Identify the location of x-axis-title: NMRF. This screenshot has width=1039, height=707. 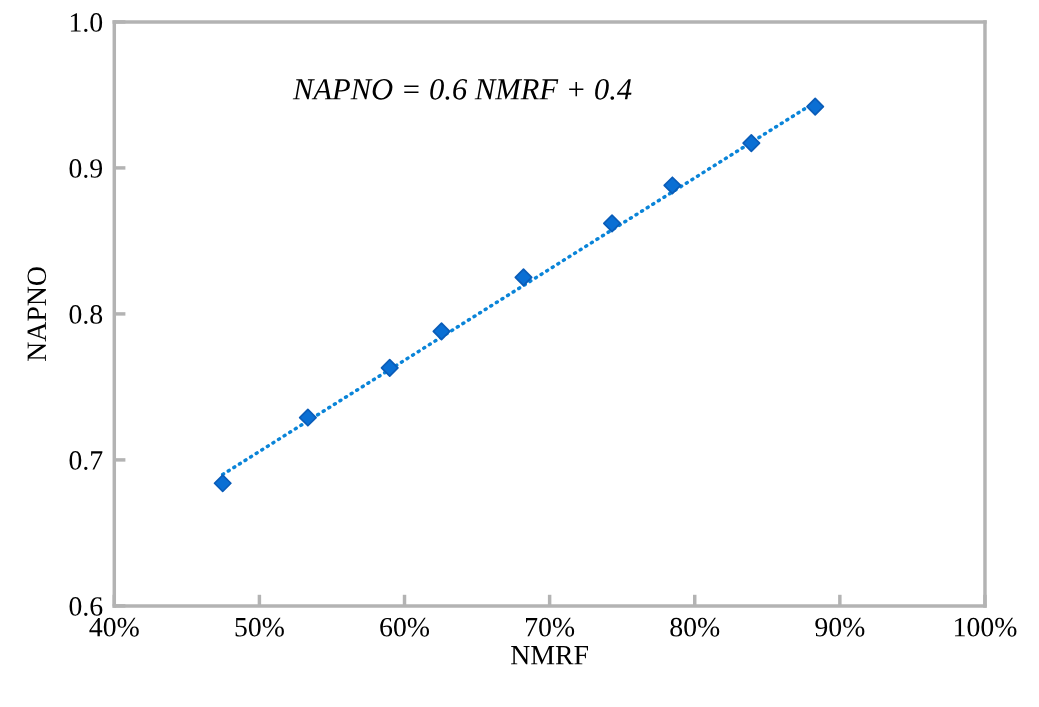
(549, 655).